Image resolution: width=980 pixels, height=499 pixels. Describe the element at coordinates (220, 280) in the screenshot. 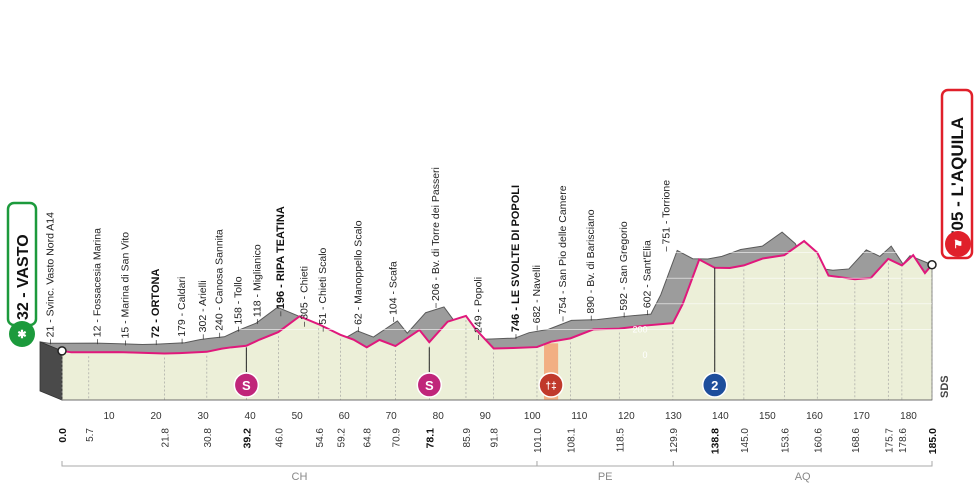

I see `waypoint-label: 240 - Canosa Sannita` at that location.